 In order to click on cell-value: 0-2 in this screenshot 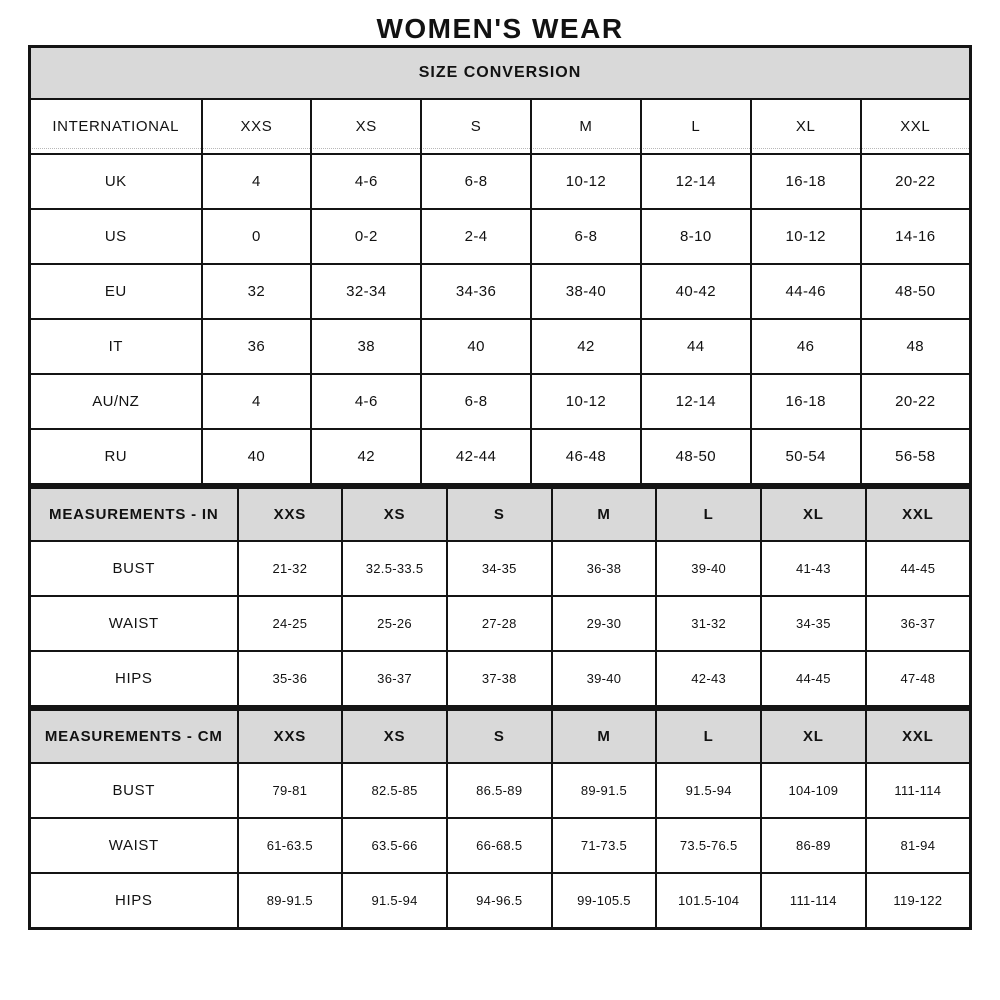, I will do `click(366, 236)`.